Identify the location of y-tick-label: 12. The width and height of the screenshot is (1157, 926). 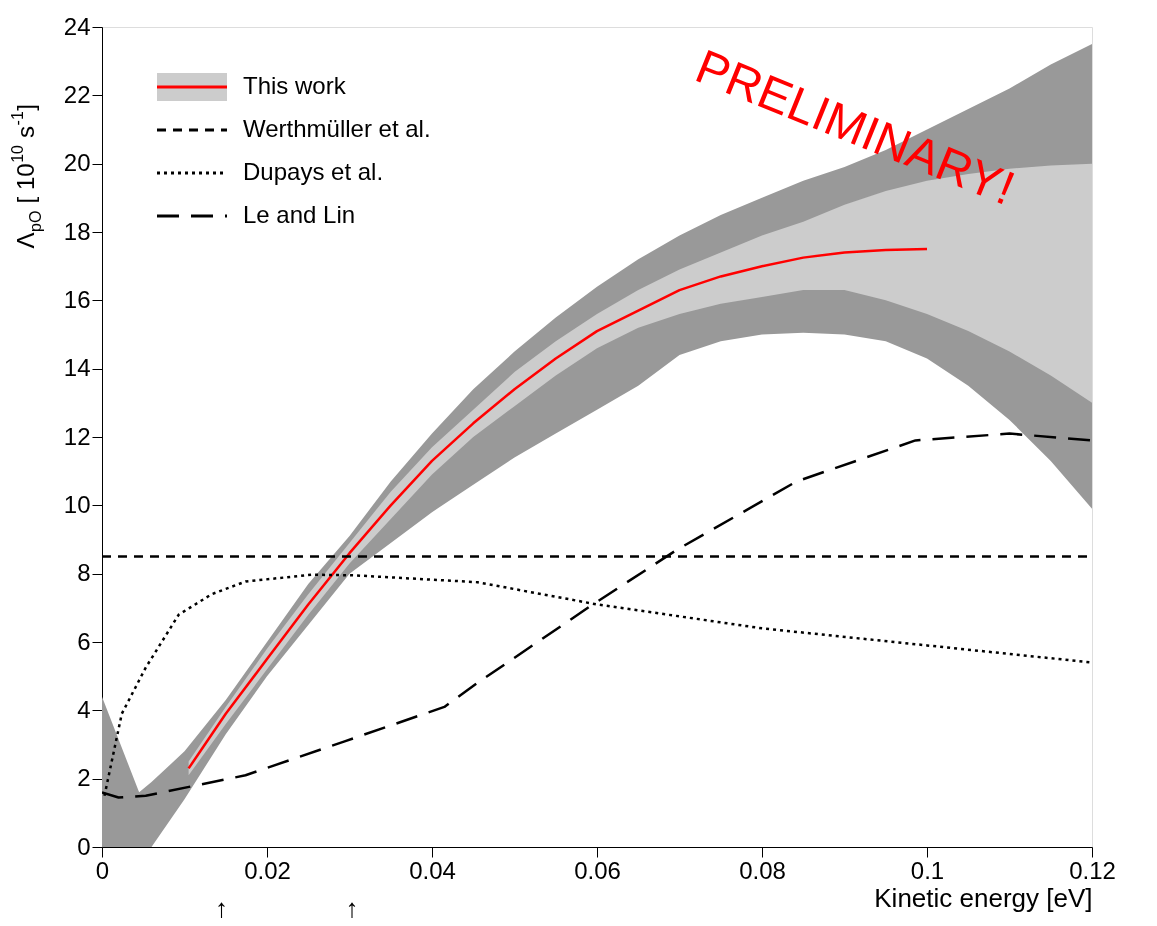
(77, 436).